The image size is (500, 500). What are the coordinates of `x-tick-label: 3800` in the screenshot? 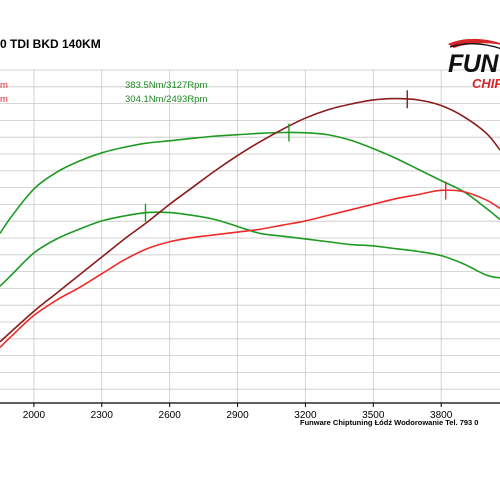 It's located at (441, 415).